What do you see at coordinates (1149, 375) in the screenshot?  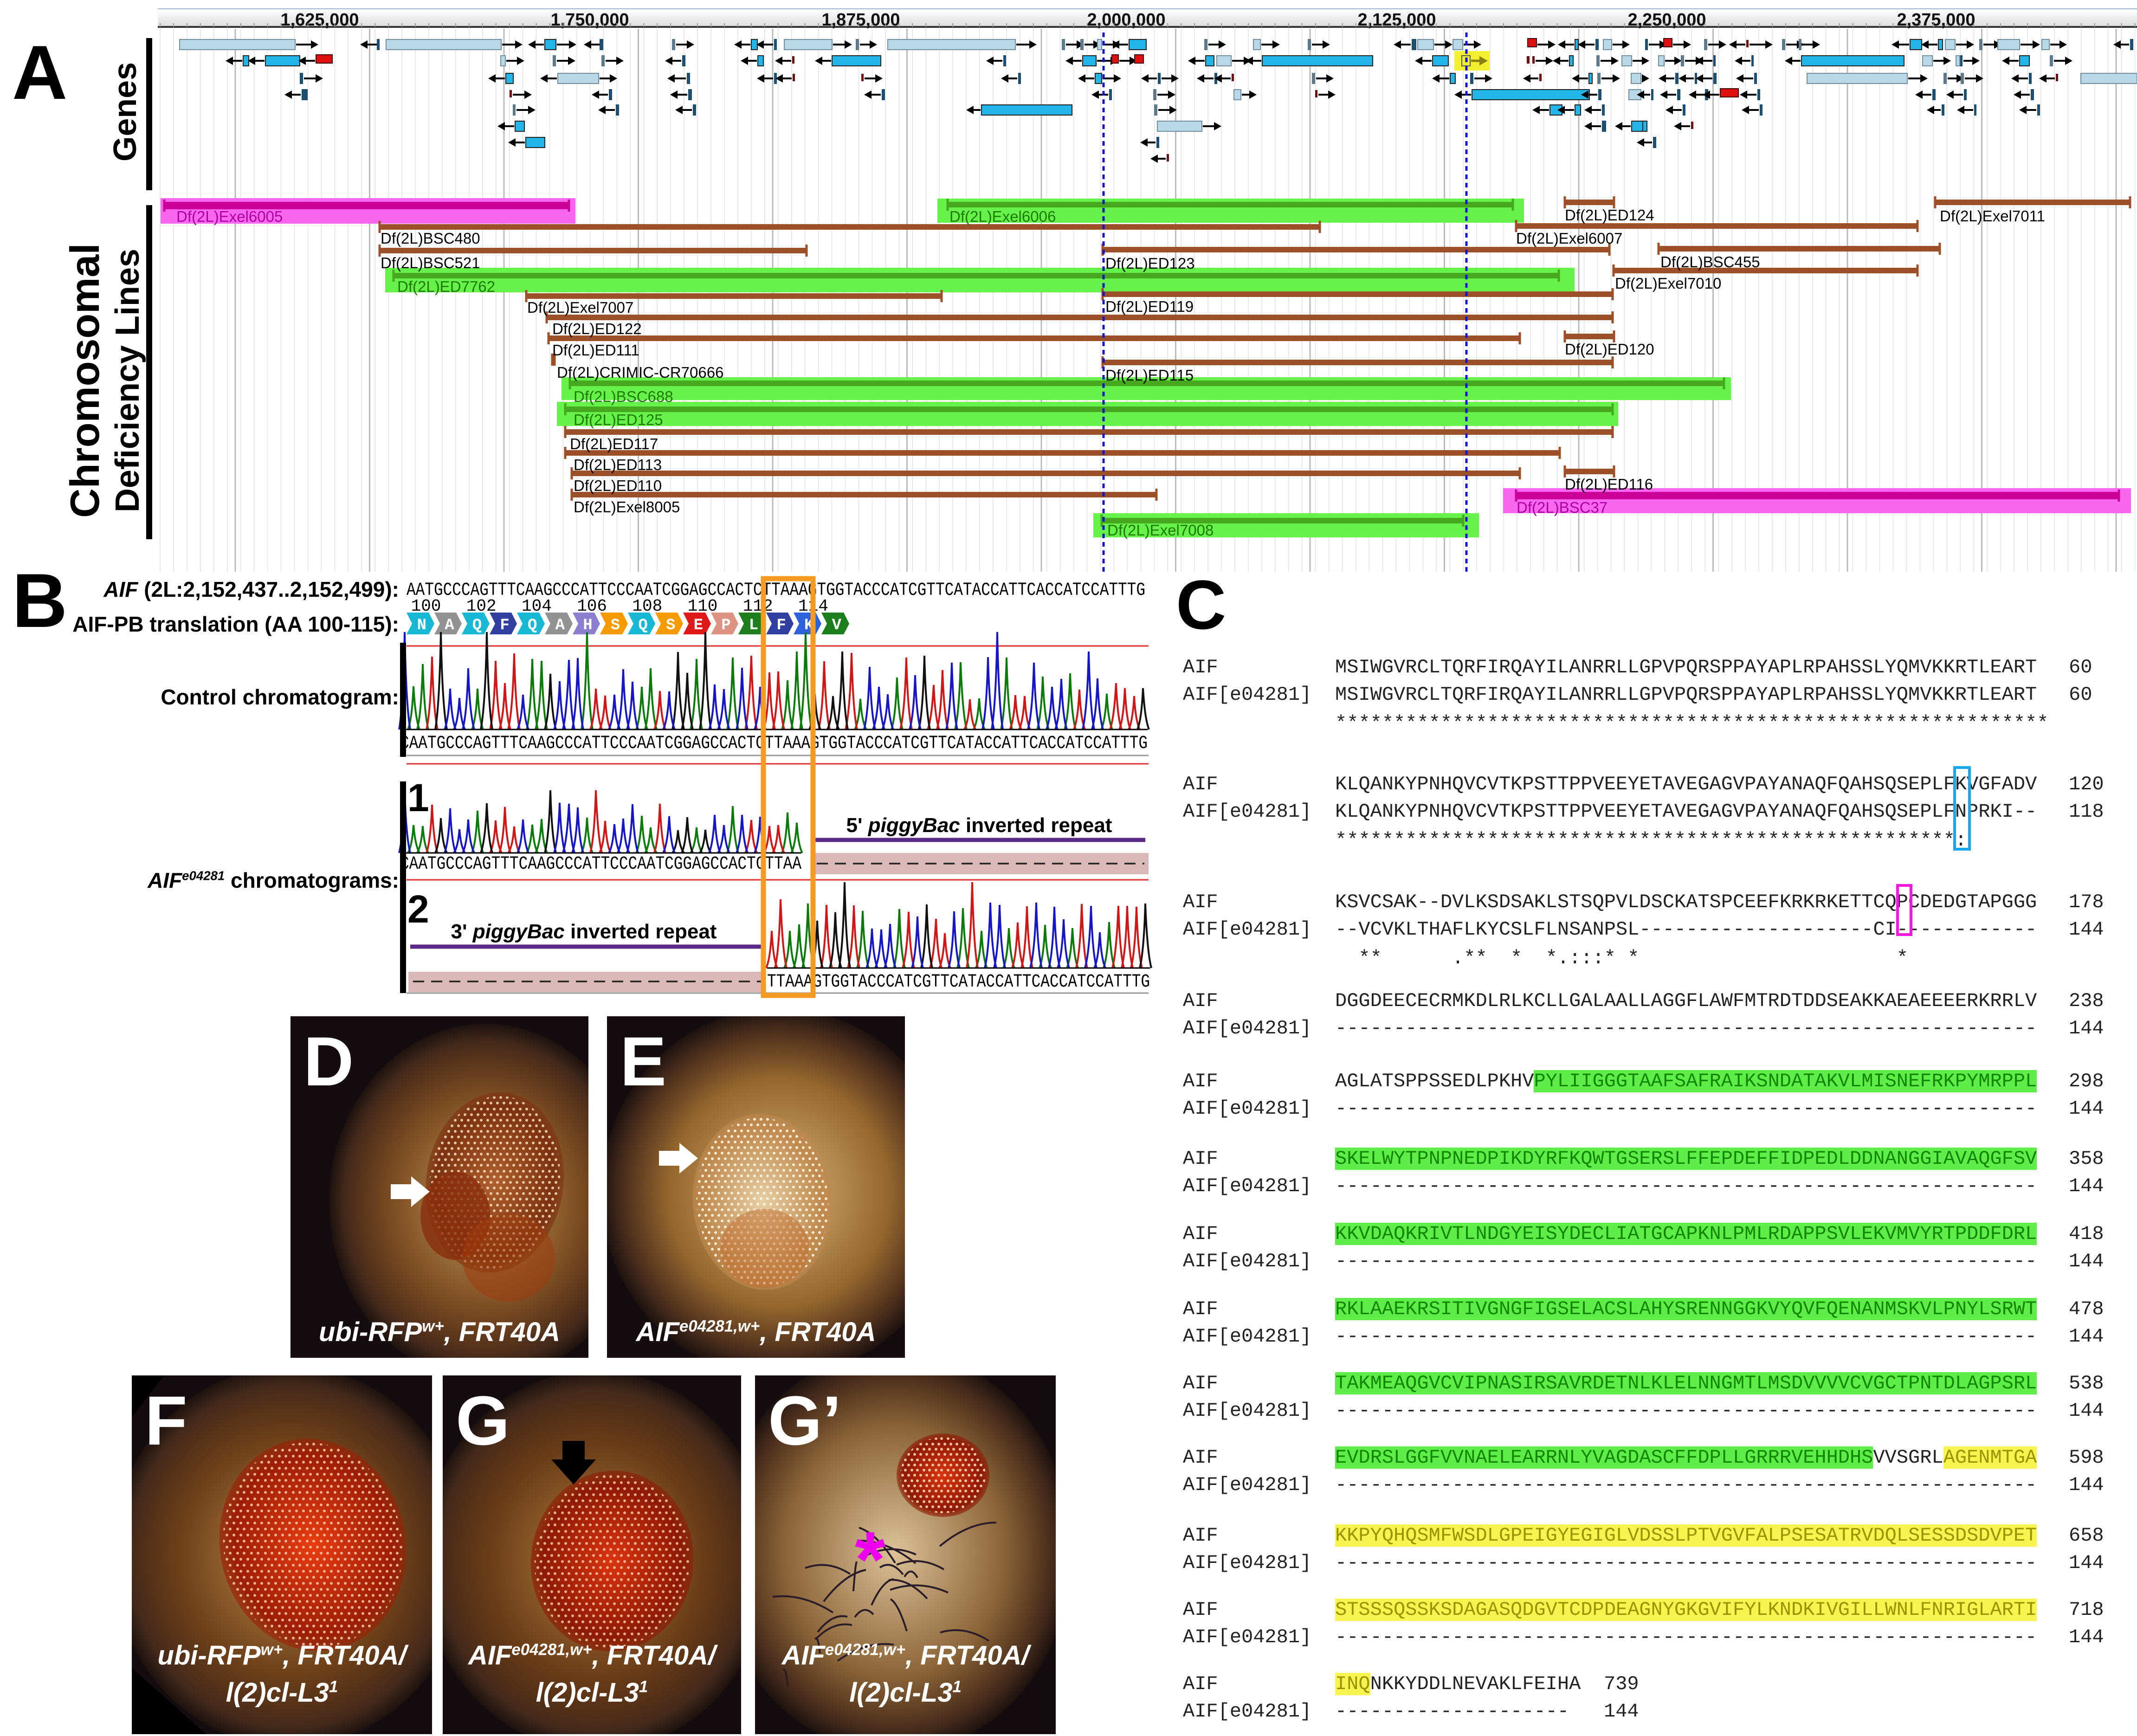 I see `svg-text: Df(2L)ED115` at bounding box center [1149, 375].